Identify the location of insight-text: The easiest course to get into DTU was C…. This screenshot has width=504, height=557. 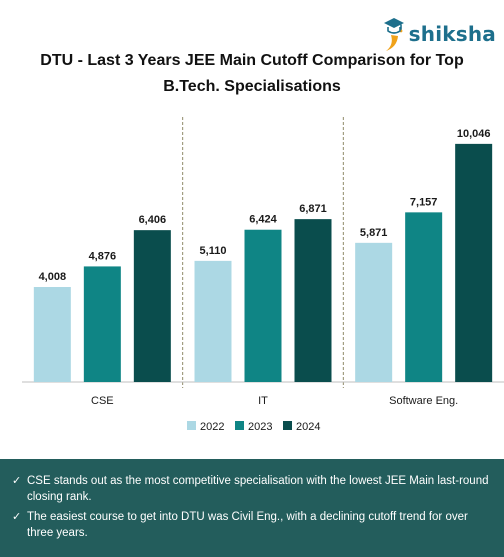
(247, 525).